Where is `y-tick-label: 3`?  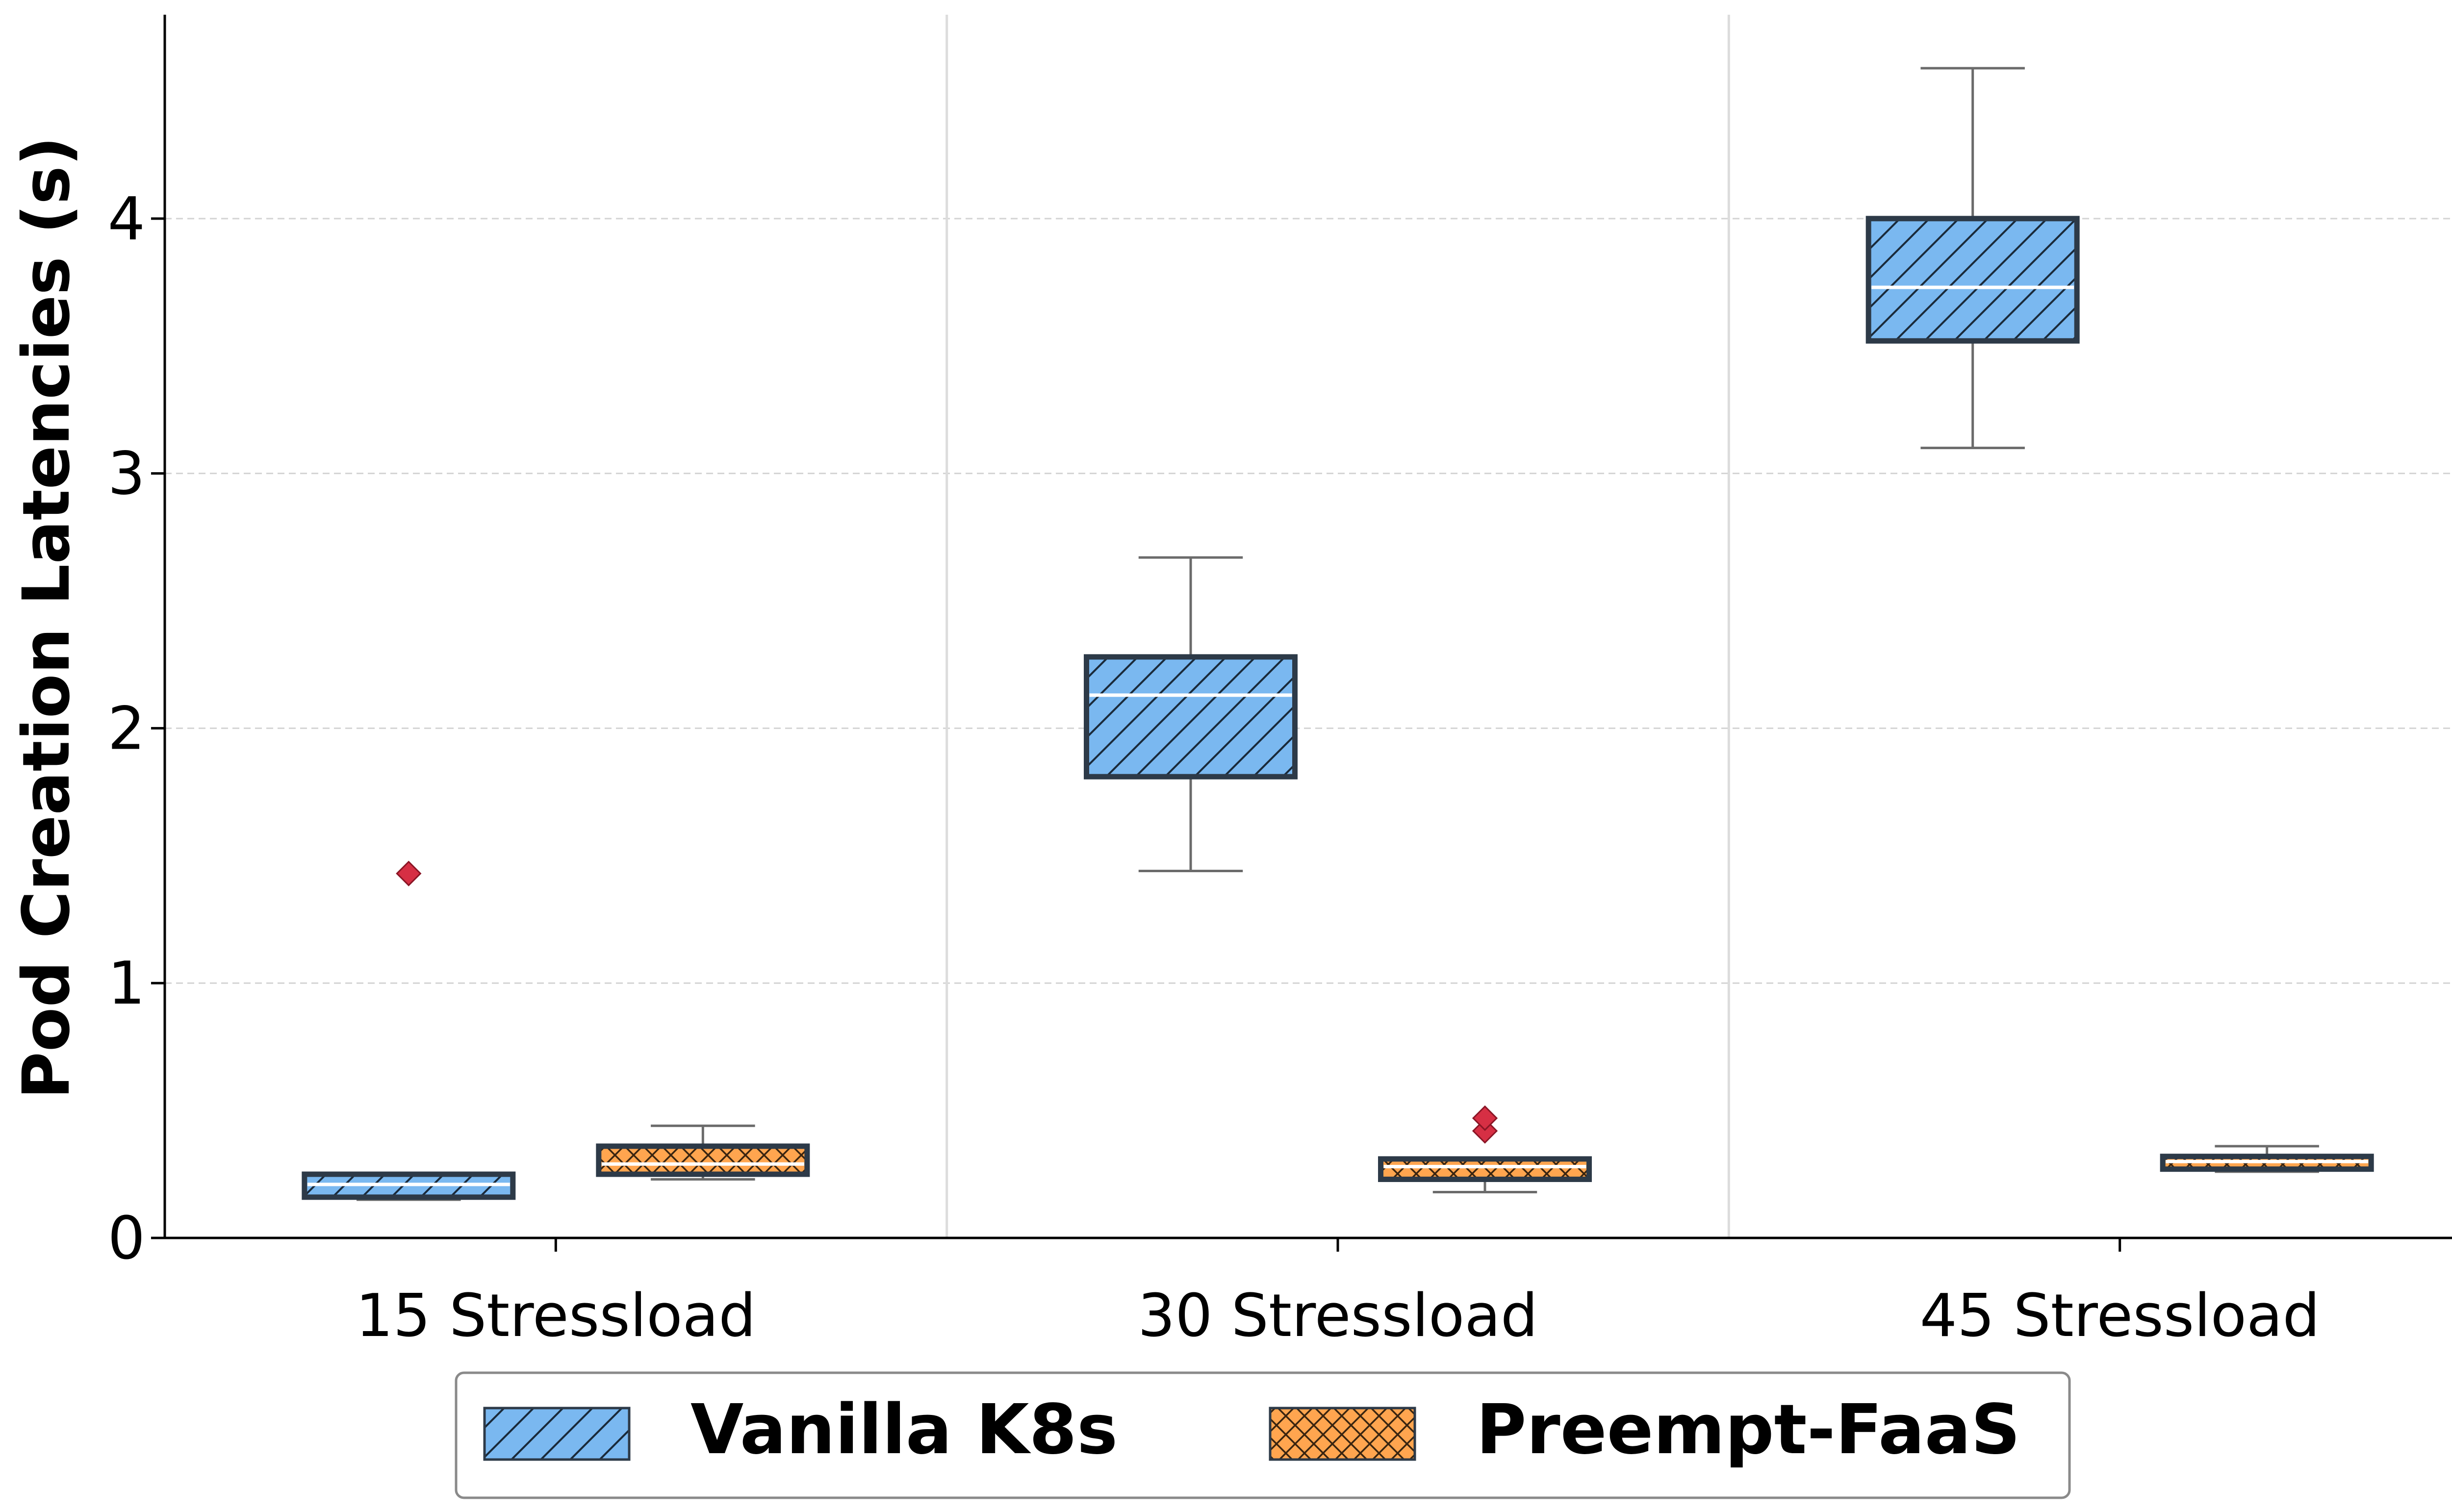 y-tick-label: 3 is located at coordinates (126, 474).